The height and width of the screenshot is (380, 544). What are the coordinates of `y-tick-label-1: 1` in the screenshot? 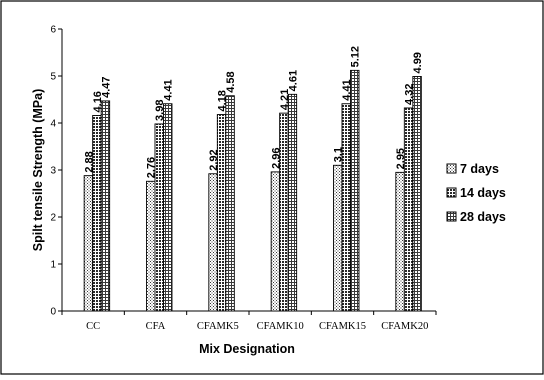 It's located at (53, 265).